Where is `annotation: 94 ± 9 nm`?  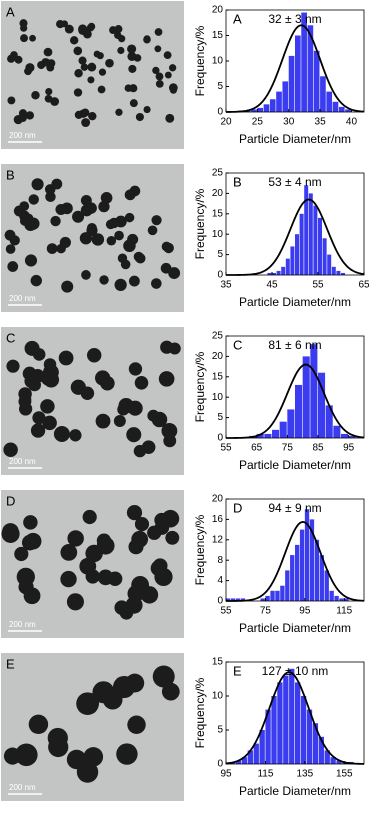 annotation: 94 ± 9 nm is located at coordinates (294, 508).